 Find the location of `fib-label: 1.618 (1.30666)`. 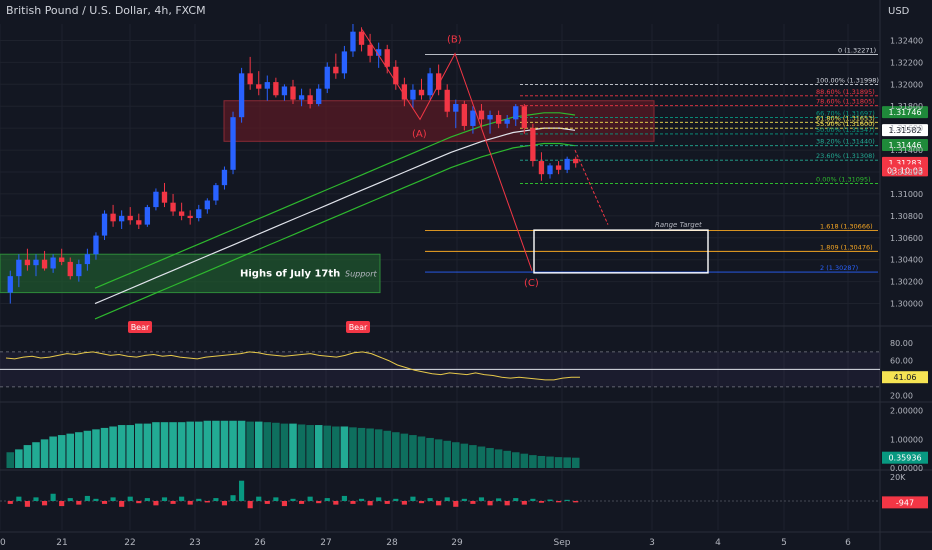

fib-label: 1.618 (1.30666) is located at coordinates (846, 227).